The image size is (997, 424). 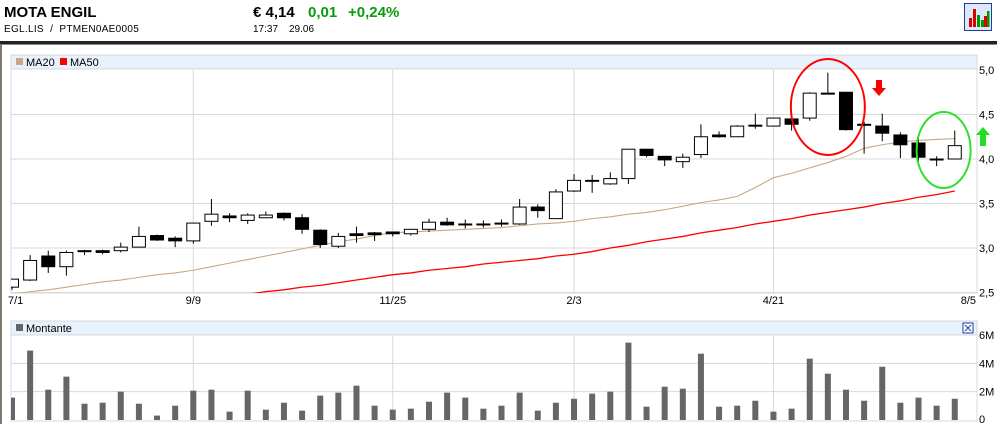 What do you see at coordinates (99, 29) in the screenshot?
I see `isin: PTMEN0AE0005` at bounding box center [99, 29].